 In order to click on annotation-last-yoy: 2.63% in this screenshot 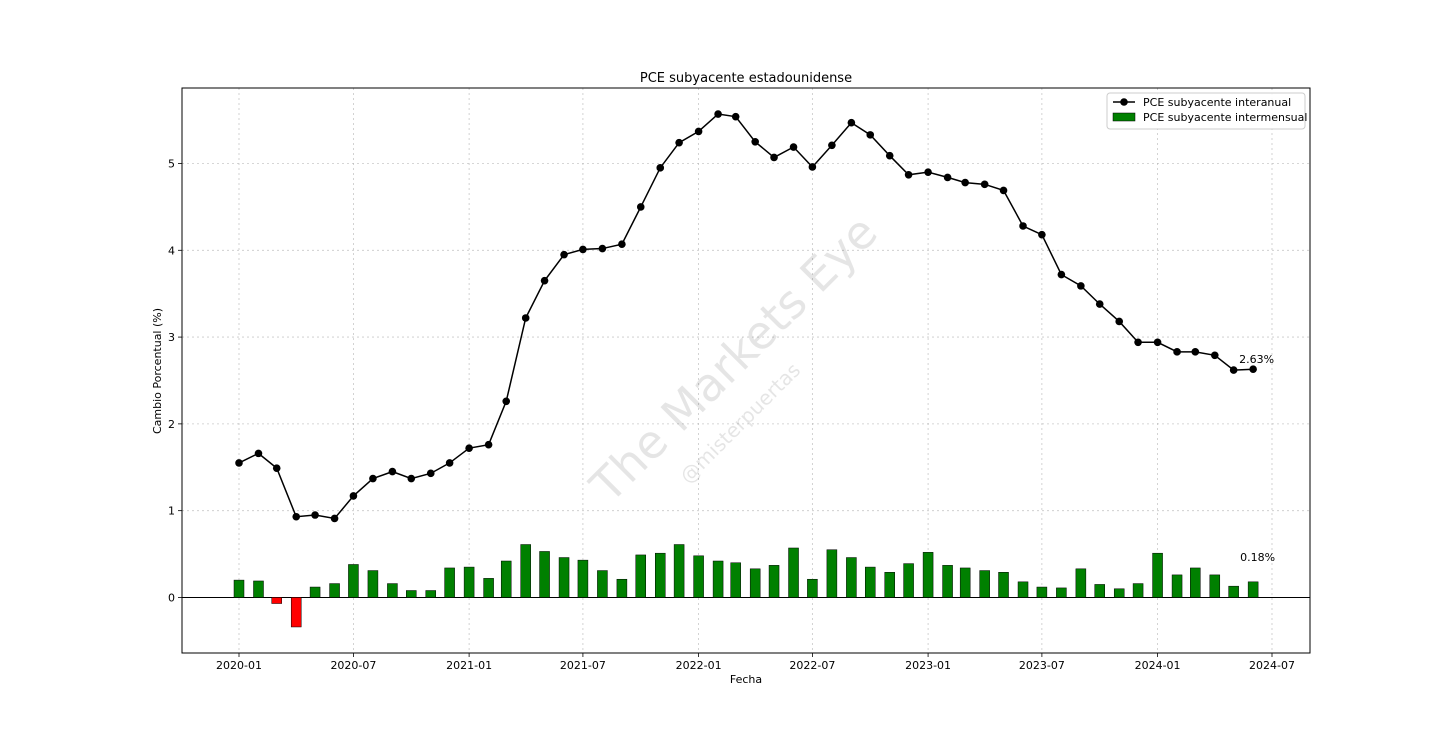, I will do `click(1256, 359)`.